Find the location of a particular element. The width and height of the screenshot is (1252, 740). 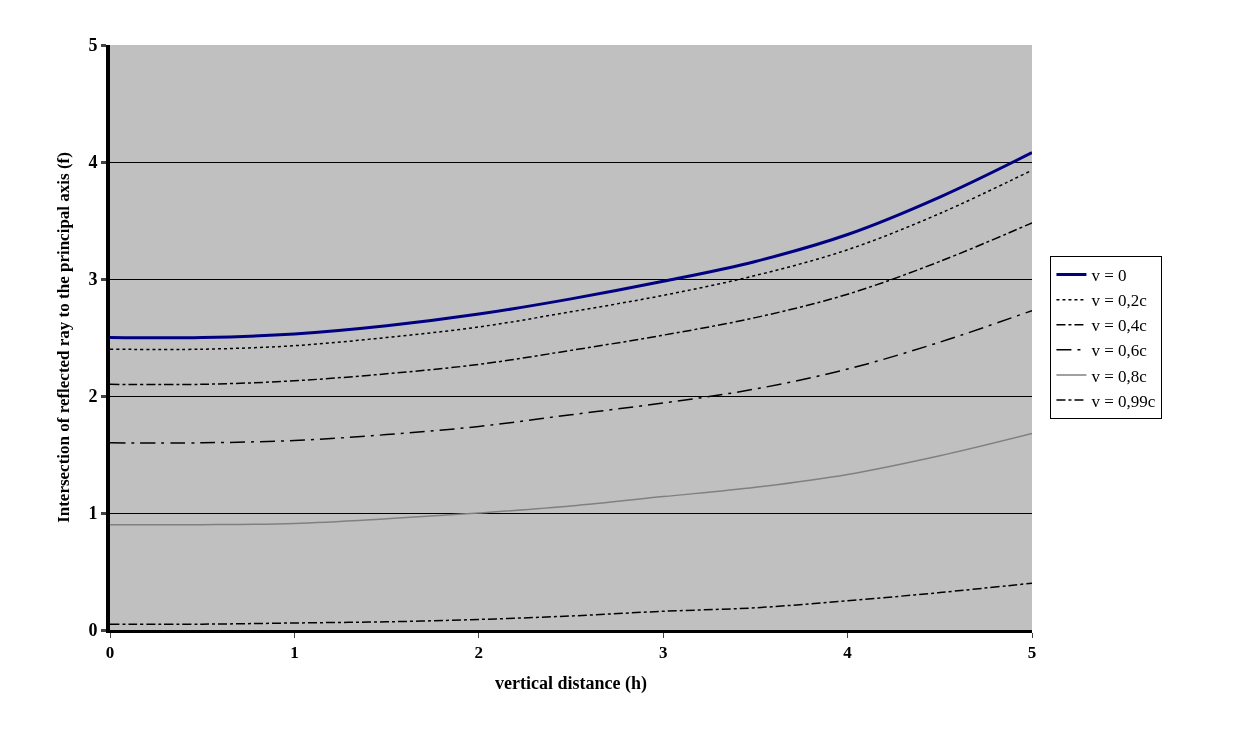

y-tick-label: 1 is located at coordinates (93, 513).